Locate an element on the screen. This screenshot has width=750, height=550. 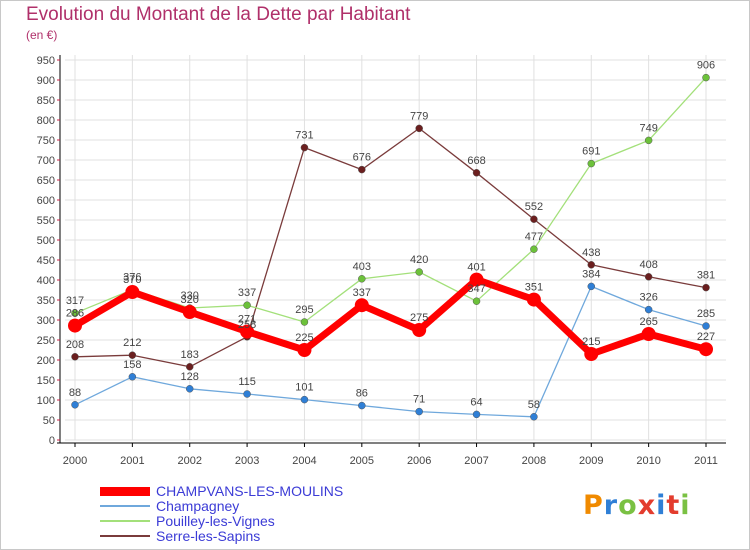
data-label: 225 is located at coordinates (304, 338).